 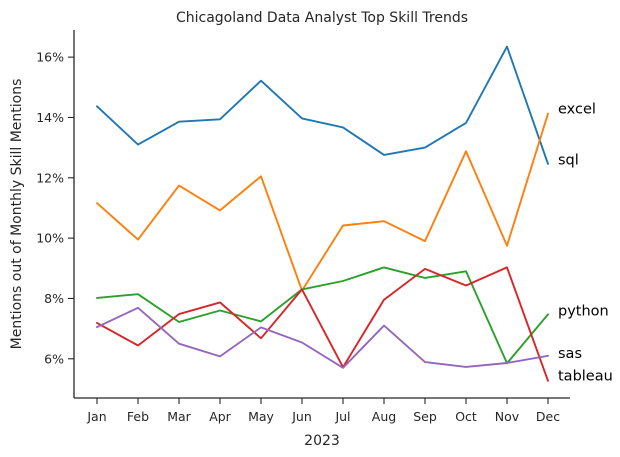 What do you see at coordinates (585, 376) in the screenshot?
I see `series-label-tableau: tableau` at bounding box center [585, 376].